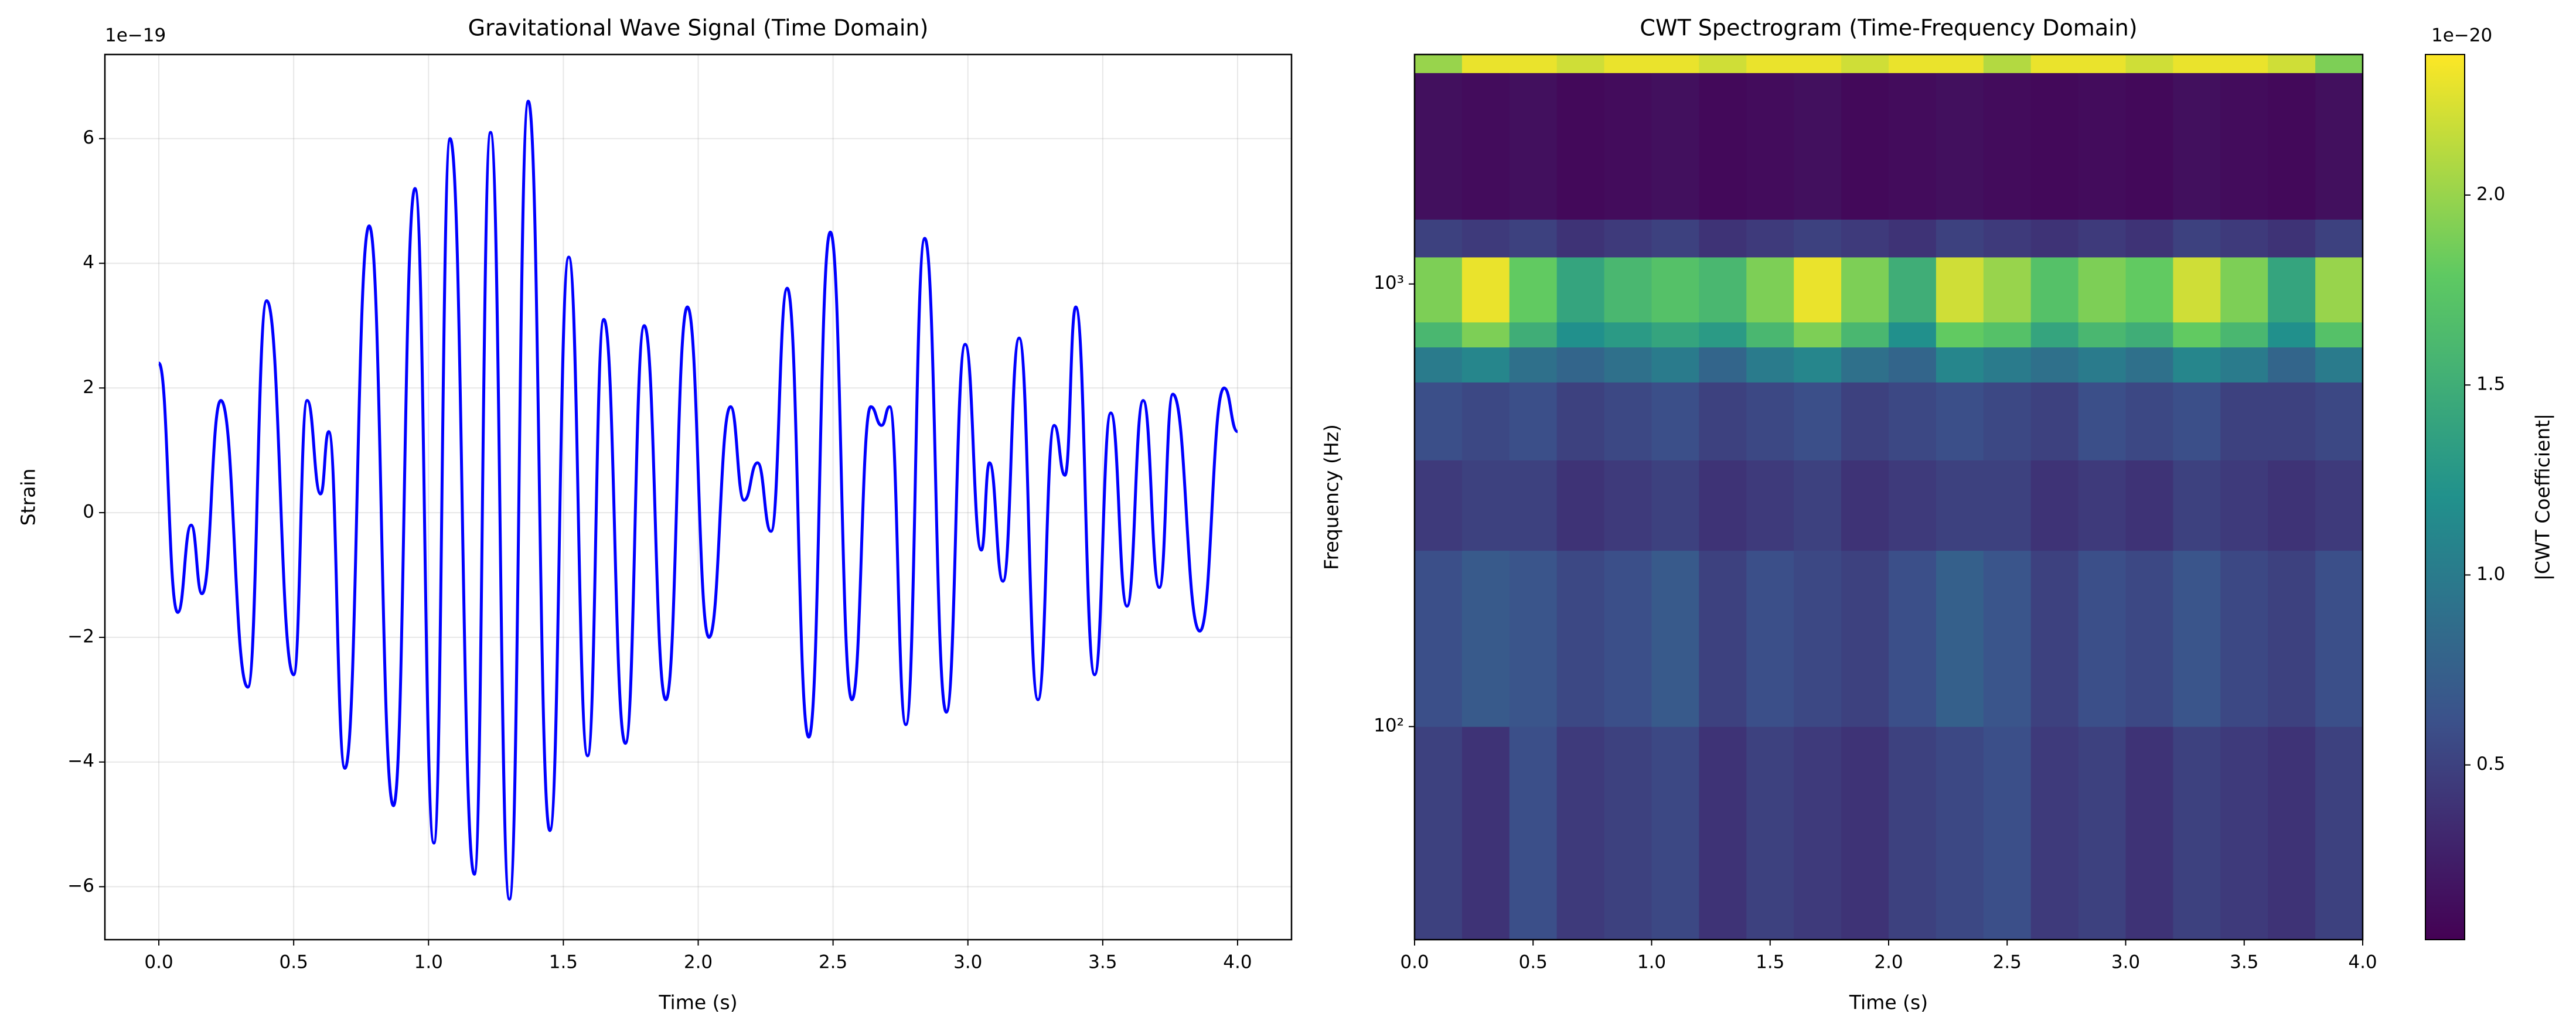 This screenshot has height=1034, width=2576. What do you see at coordinates (158, 962) in the screenshot?
I see `x-tick-label: 0.0` at bounding box center [158, 962].